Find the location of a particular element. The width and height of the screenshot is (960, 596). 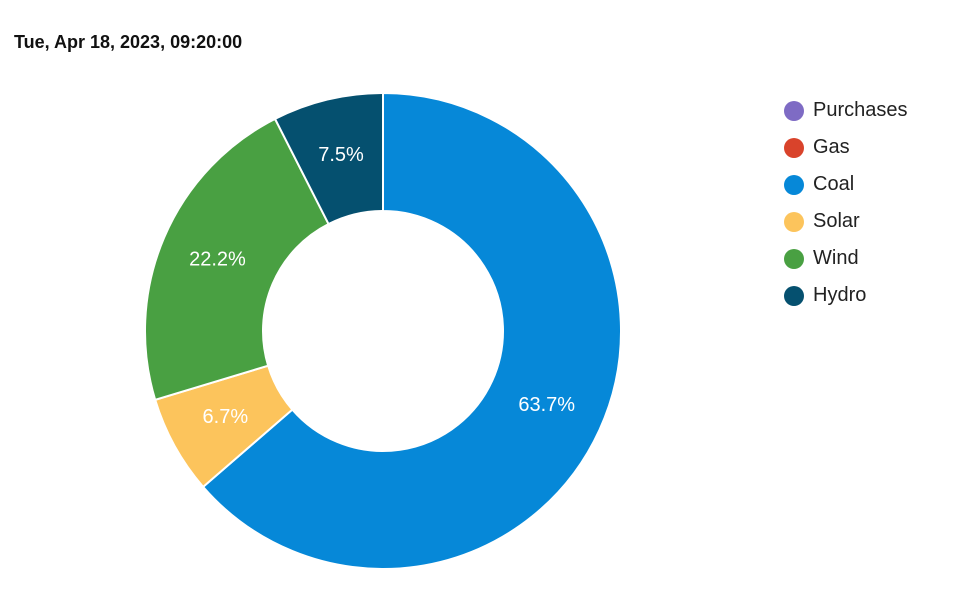

chart-title: Tue, Apr 18, 2023, 09:20:00 is located at coordinates (128, 42).